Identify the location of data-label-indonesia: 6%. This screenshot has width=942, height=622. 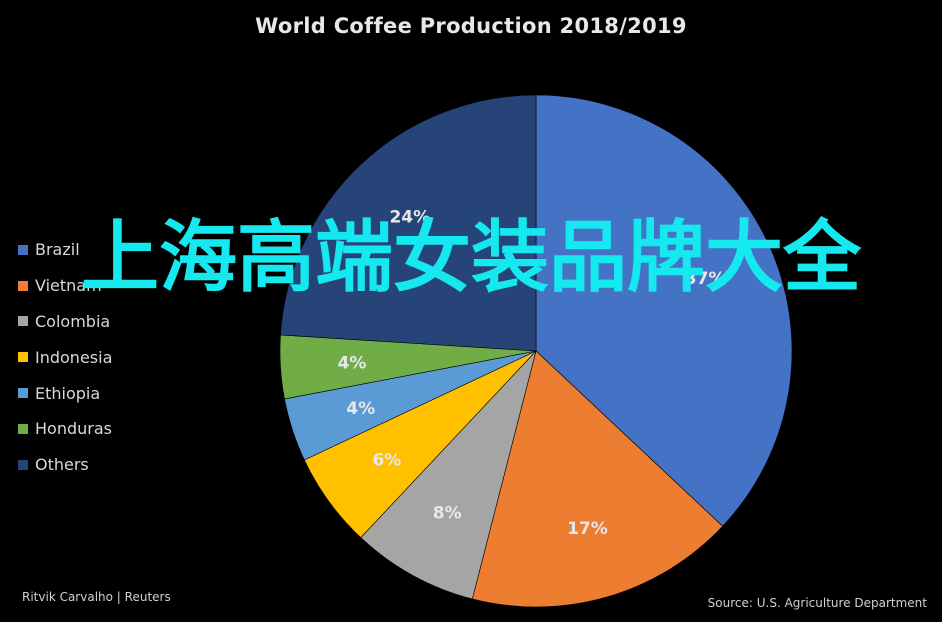
(386, 460).